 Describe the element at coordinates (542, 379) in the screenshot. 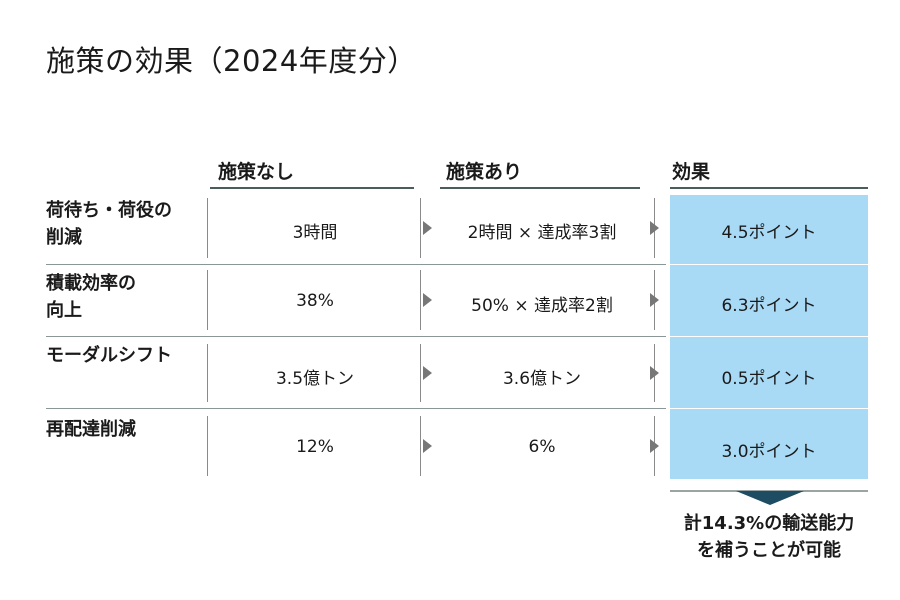

I see `cell-after: 3.6億トン` at that location.